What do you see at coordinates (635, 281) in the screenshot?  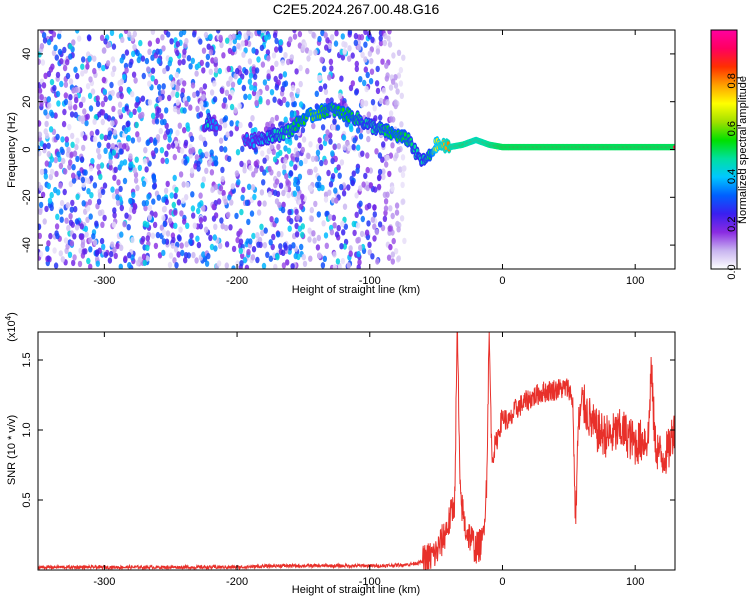 I see `x-tick-label: 100` at bounding box center [635, 281].